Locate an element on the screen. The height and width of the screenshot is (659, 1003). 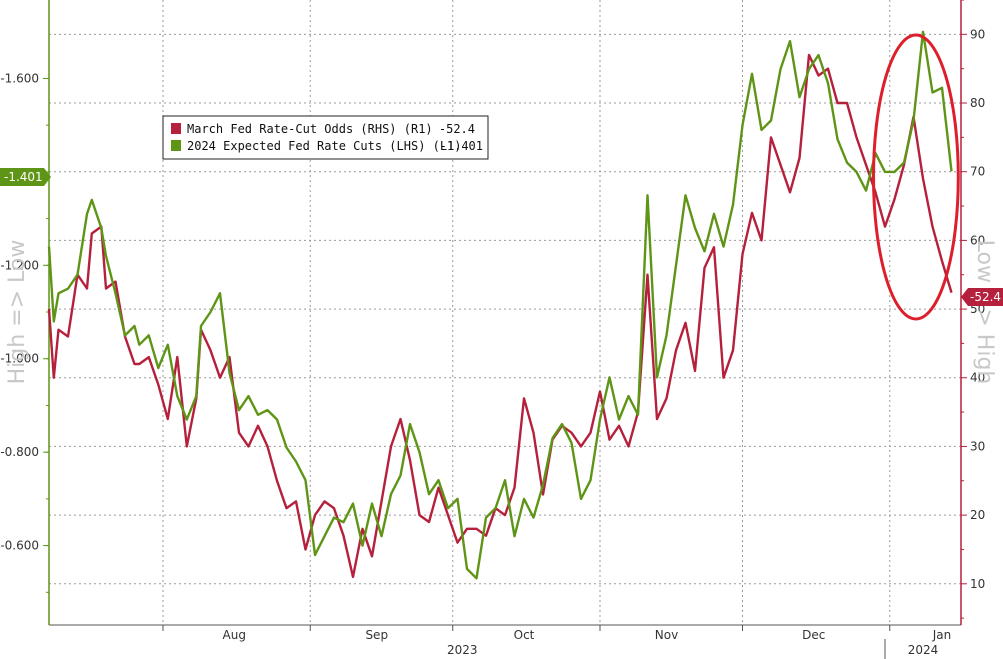
legend-value-2024-cuts: -1.401 is located at coordinates (461, 146).